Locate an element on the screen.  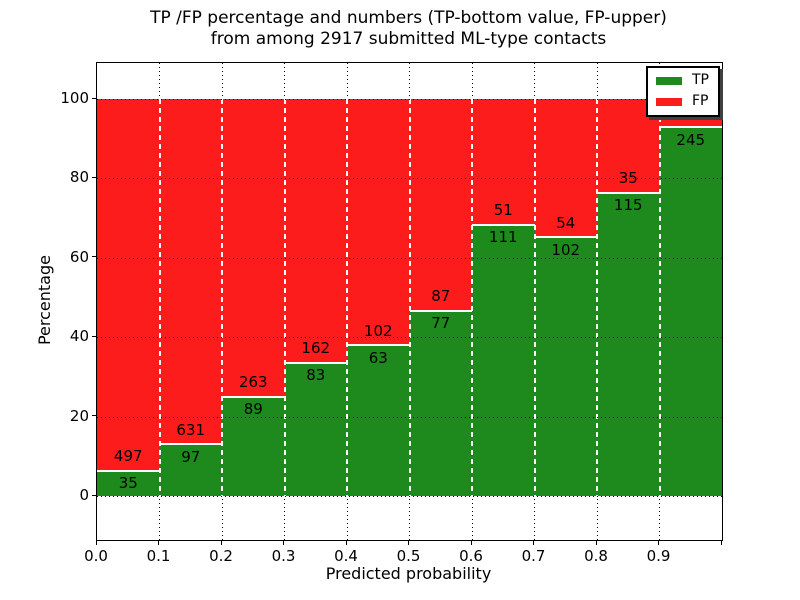
bar-fp-label: 631 is located at coordinates (191, 429).